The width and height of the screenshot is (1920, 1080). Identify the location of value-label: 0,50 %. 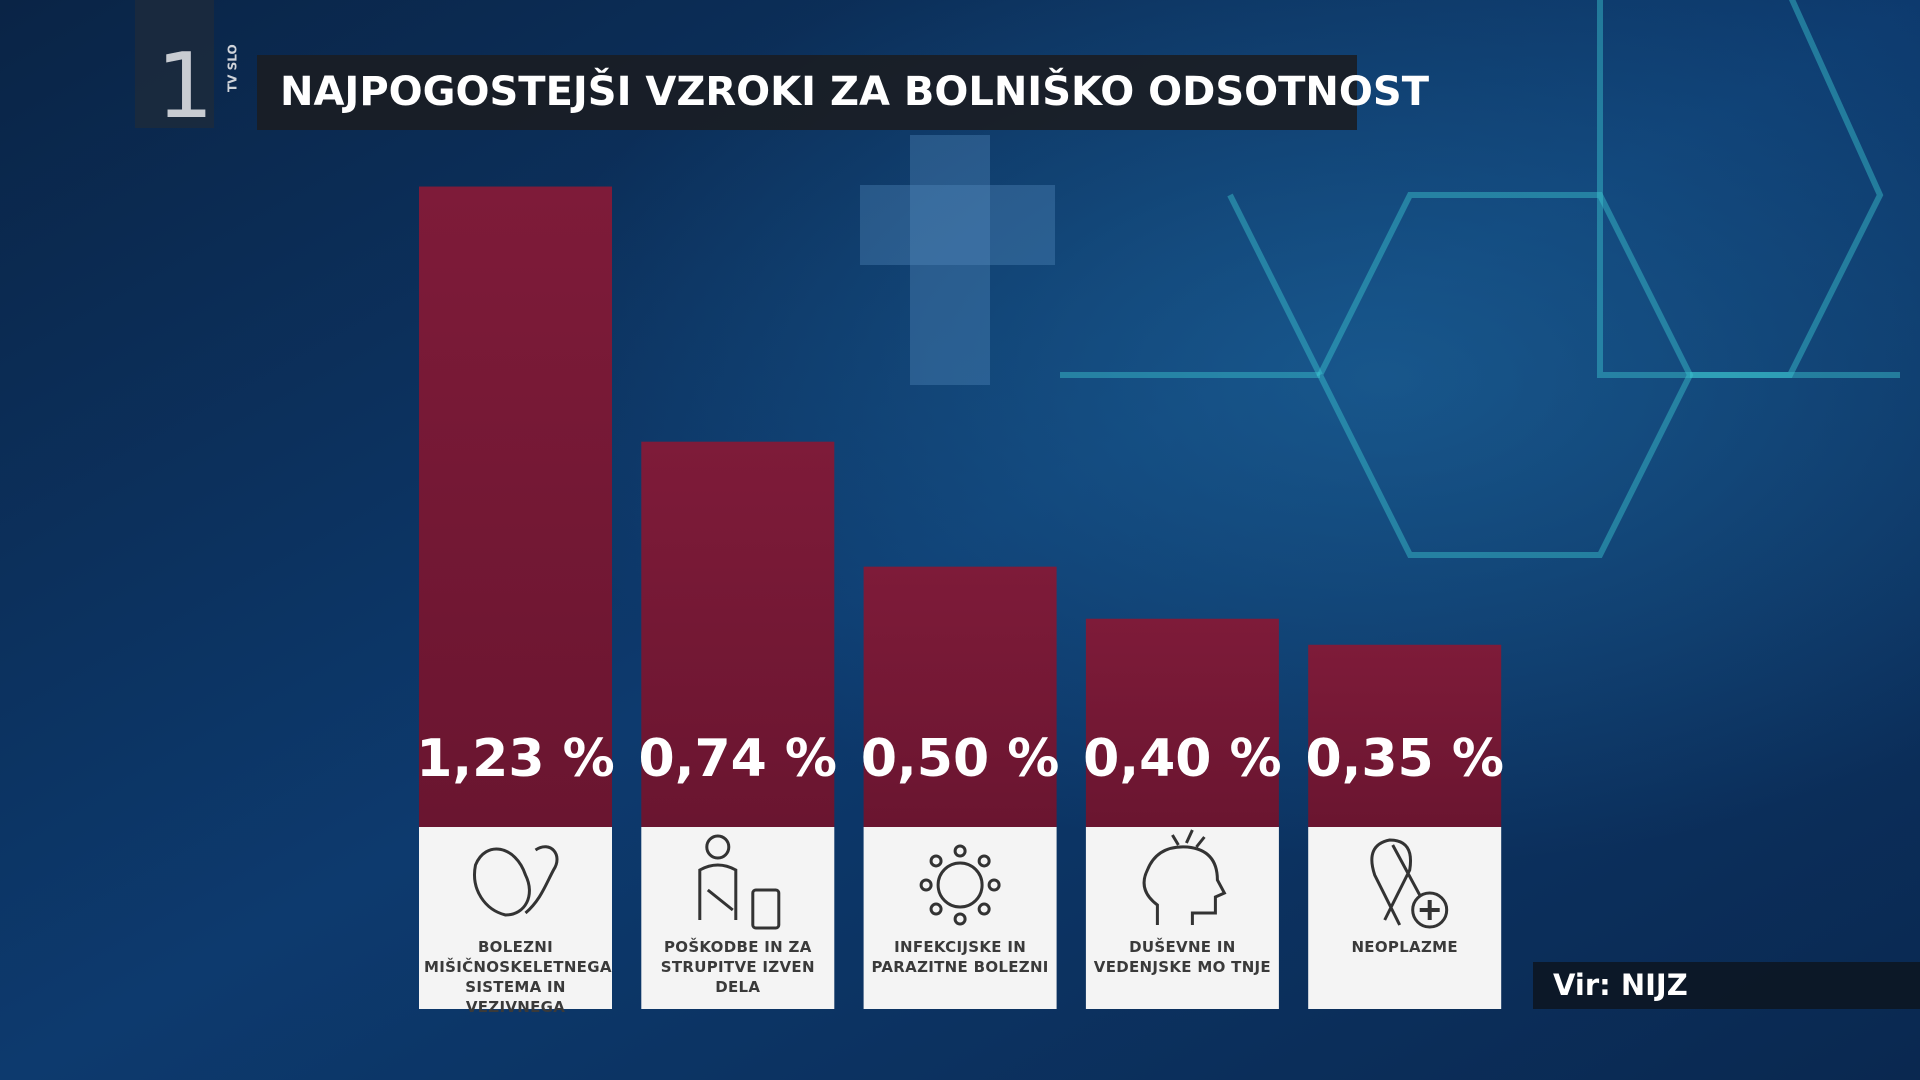
(960, 759).